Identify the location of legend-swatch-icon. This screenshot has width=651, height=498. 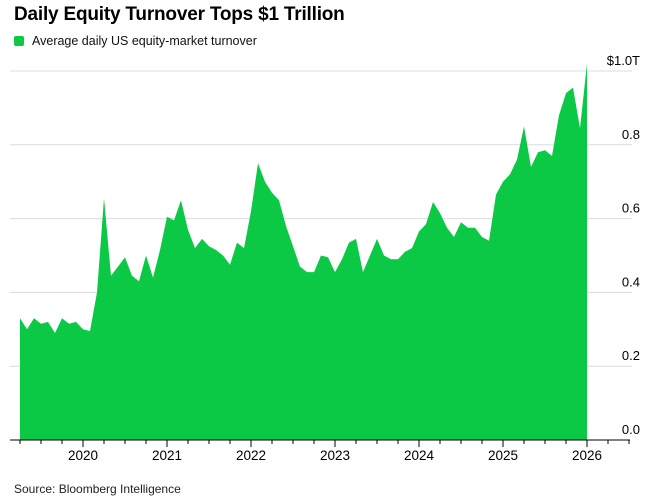
(19, 41).